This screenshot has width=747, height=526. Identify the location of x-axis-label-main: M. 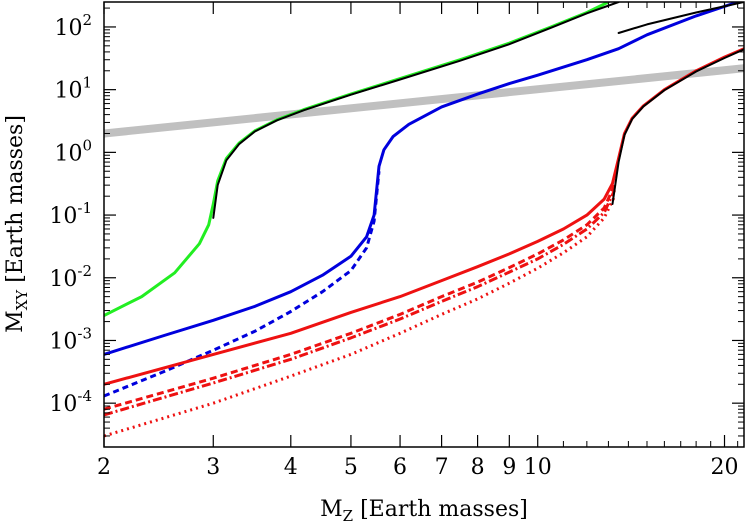
(331, 509).